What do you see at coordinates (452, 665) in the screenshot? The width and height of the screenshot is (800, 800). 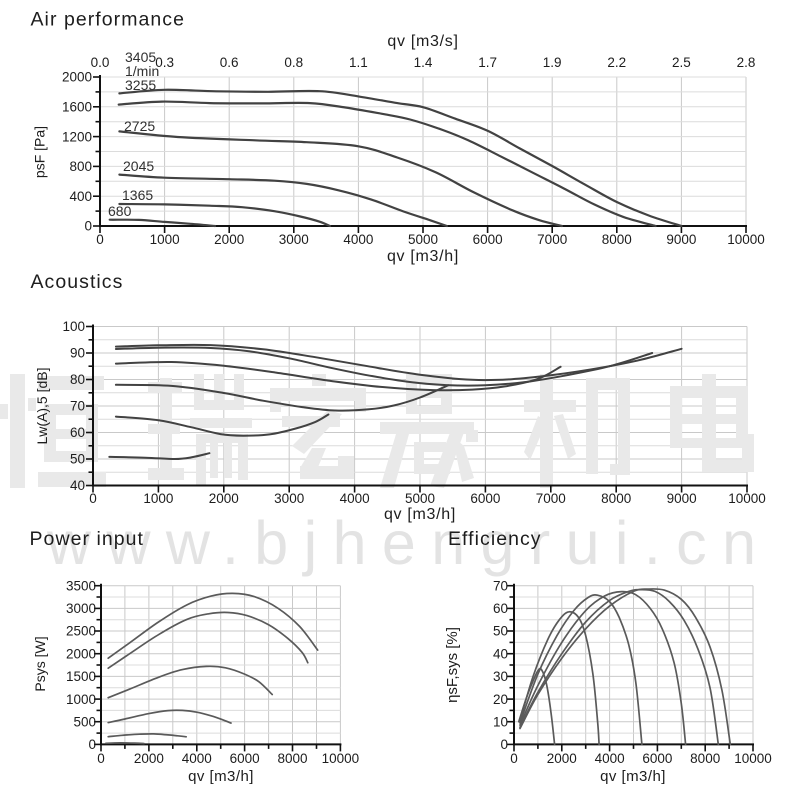 I see `svg-text: ηsF,sys [%]` at bounding box center [452, 665].